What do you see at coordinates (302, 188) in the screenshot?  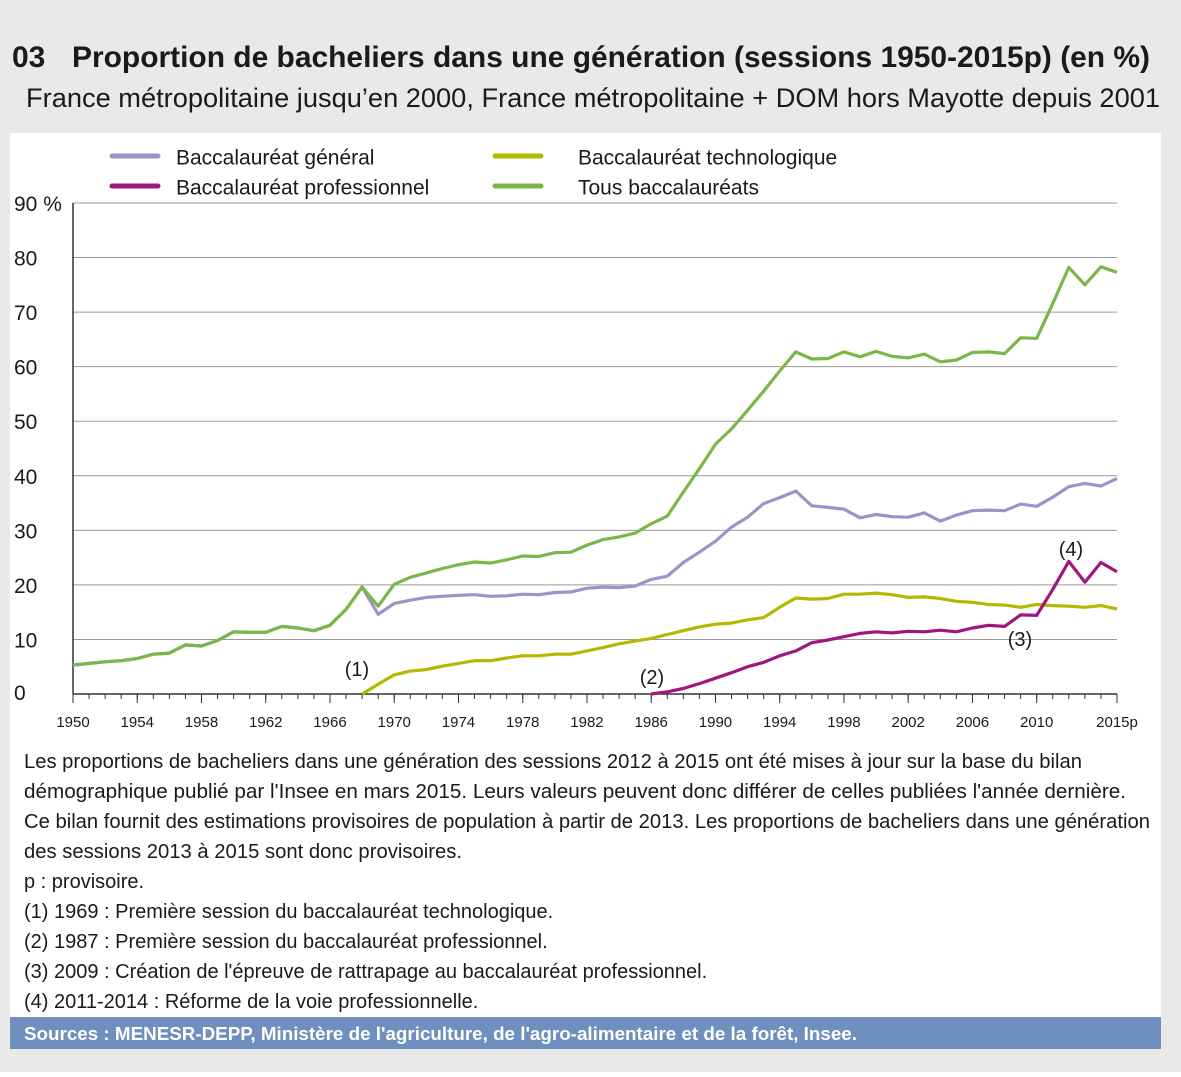 I see `legend-label: Baccalauréat professionnel` at bounding box center [302, 188].